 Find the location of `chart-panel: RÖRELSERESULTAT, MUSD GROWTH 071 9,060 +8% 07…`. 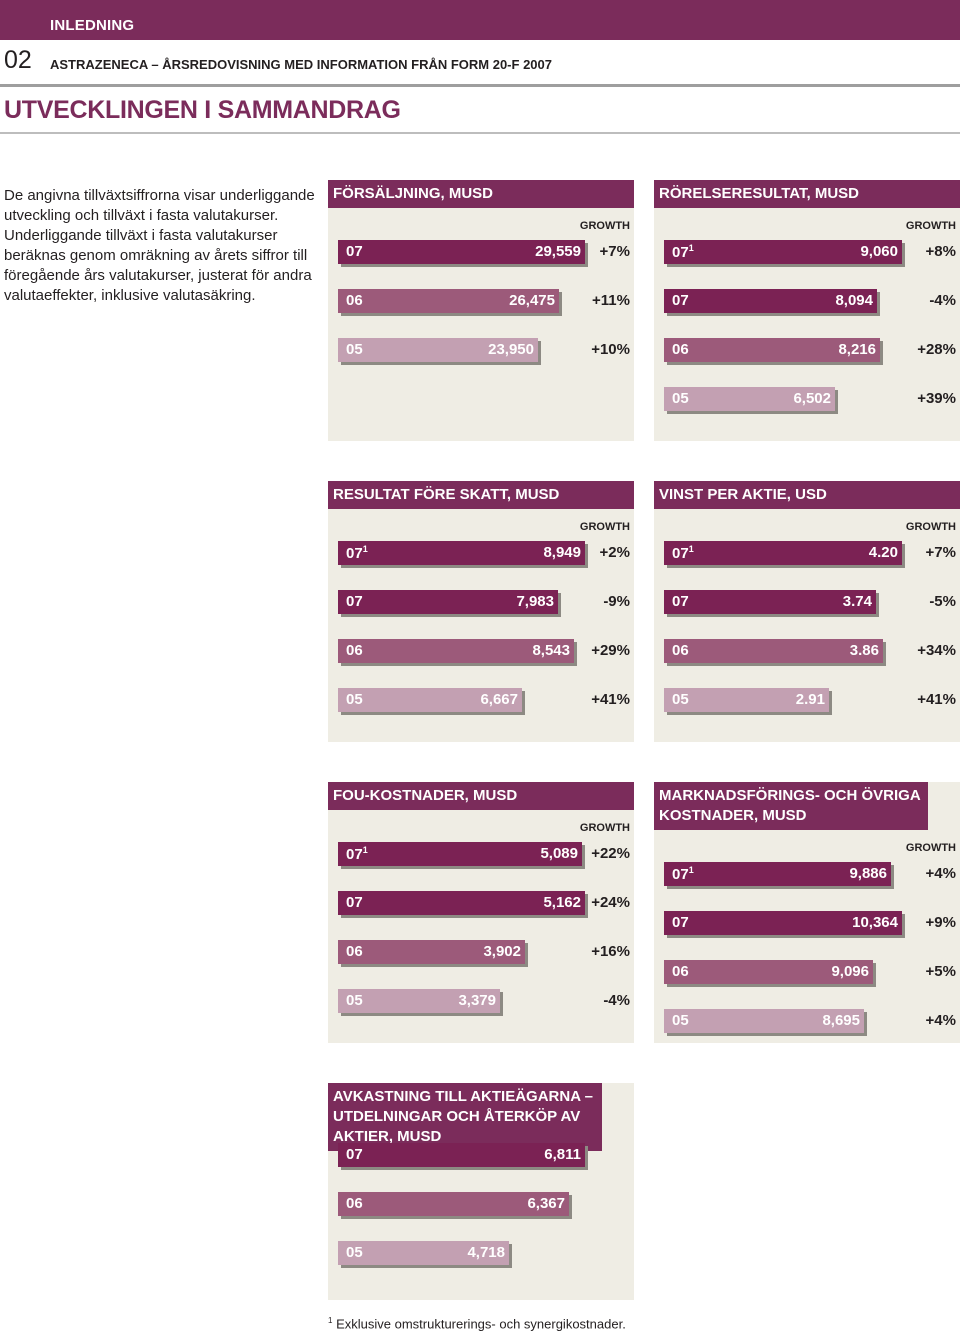

chart-panel: RÖRELSERESULTAT, MUSD GROWTH 071 9,060 +8% 07… is located at coordinates (807, 310).